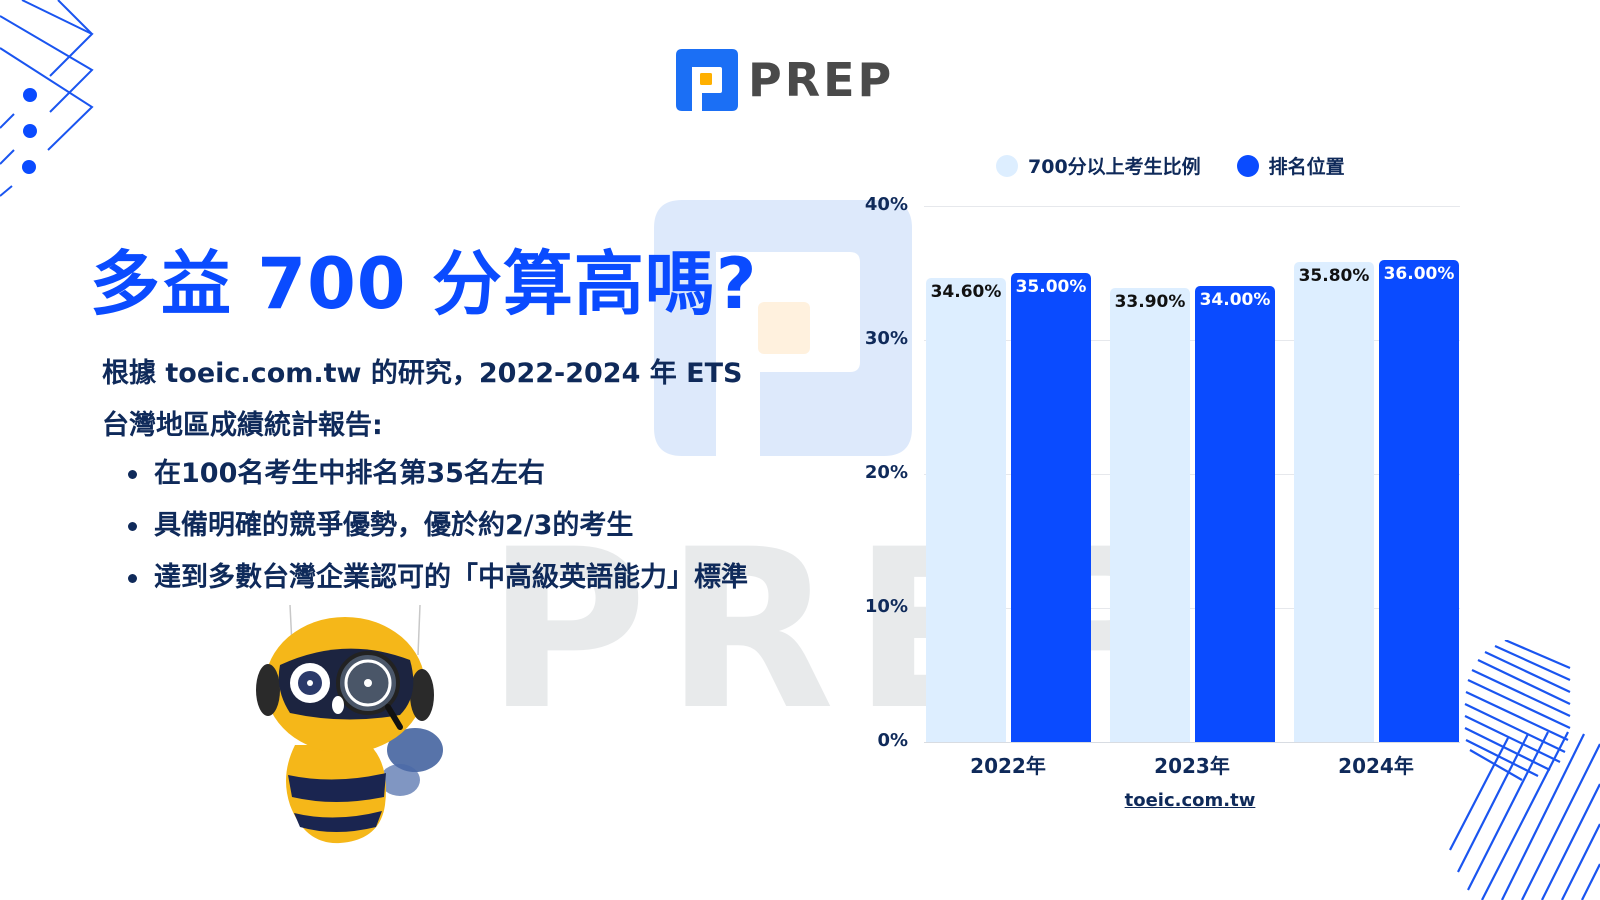 This screenshot has width=1600, height=900. I want to click on bar-score-ratio-2023年: 33.90%, so click(1150, 514).